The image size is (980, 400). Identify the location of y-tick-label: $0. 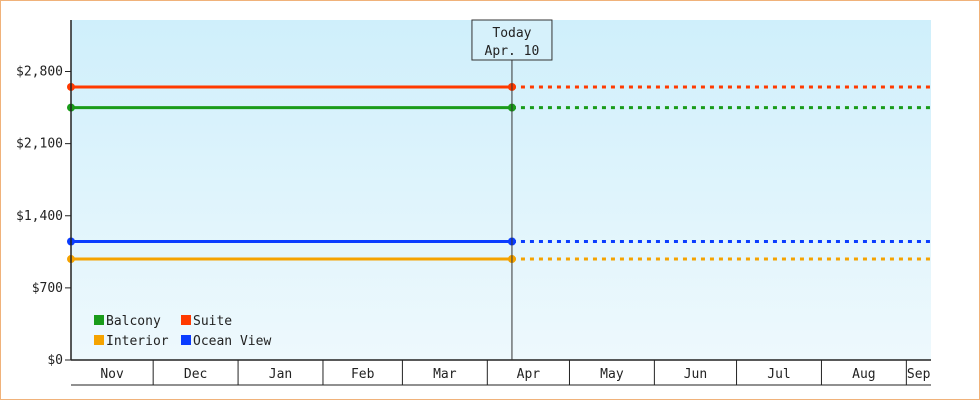
(55, 360).